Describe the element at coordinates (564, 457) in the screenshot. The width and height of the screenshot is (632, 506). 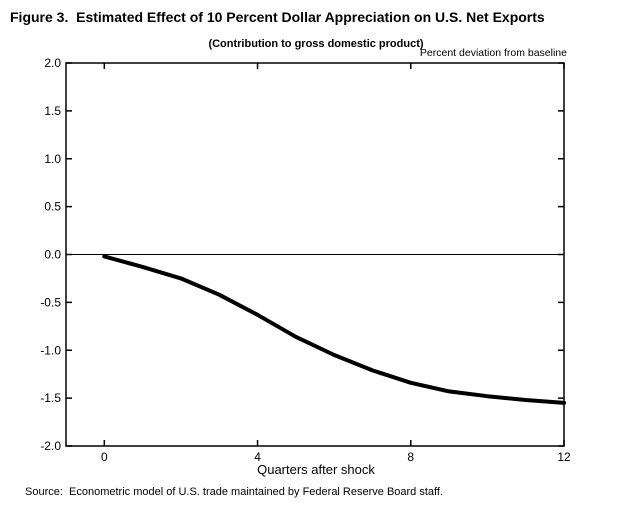
I see `x-tick-label: 12` at that location.